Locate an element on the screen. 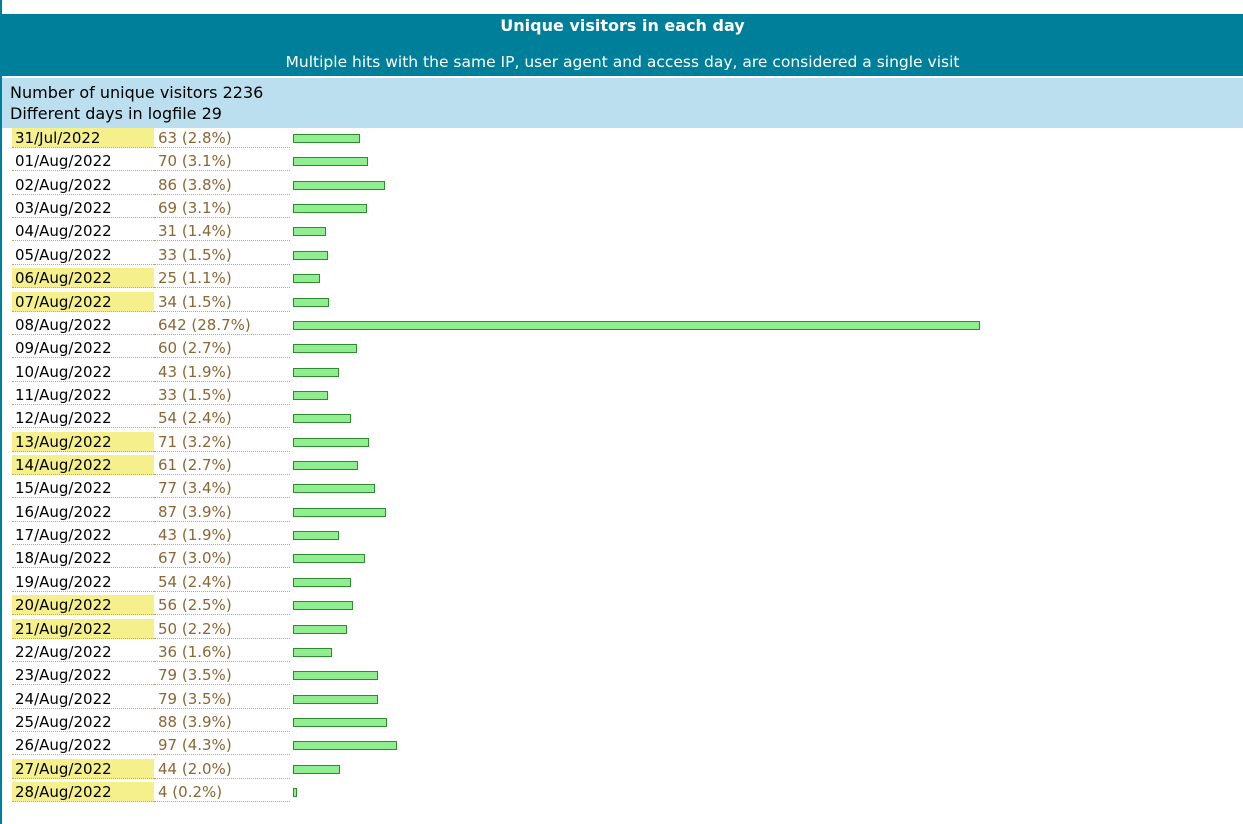 The height and width of the screenshot is (824, 1243). day-row: 07/Aug/2022 34 (1.5%) is located at coordinates (622, 302).